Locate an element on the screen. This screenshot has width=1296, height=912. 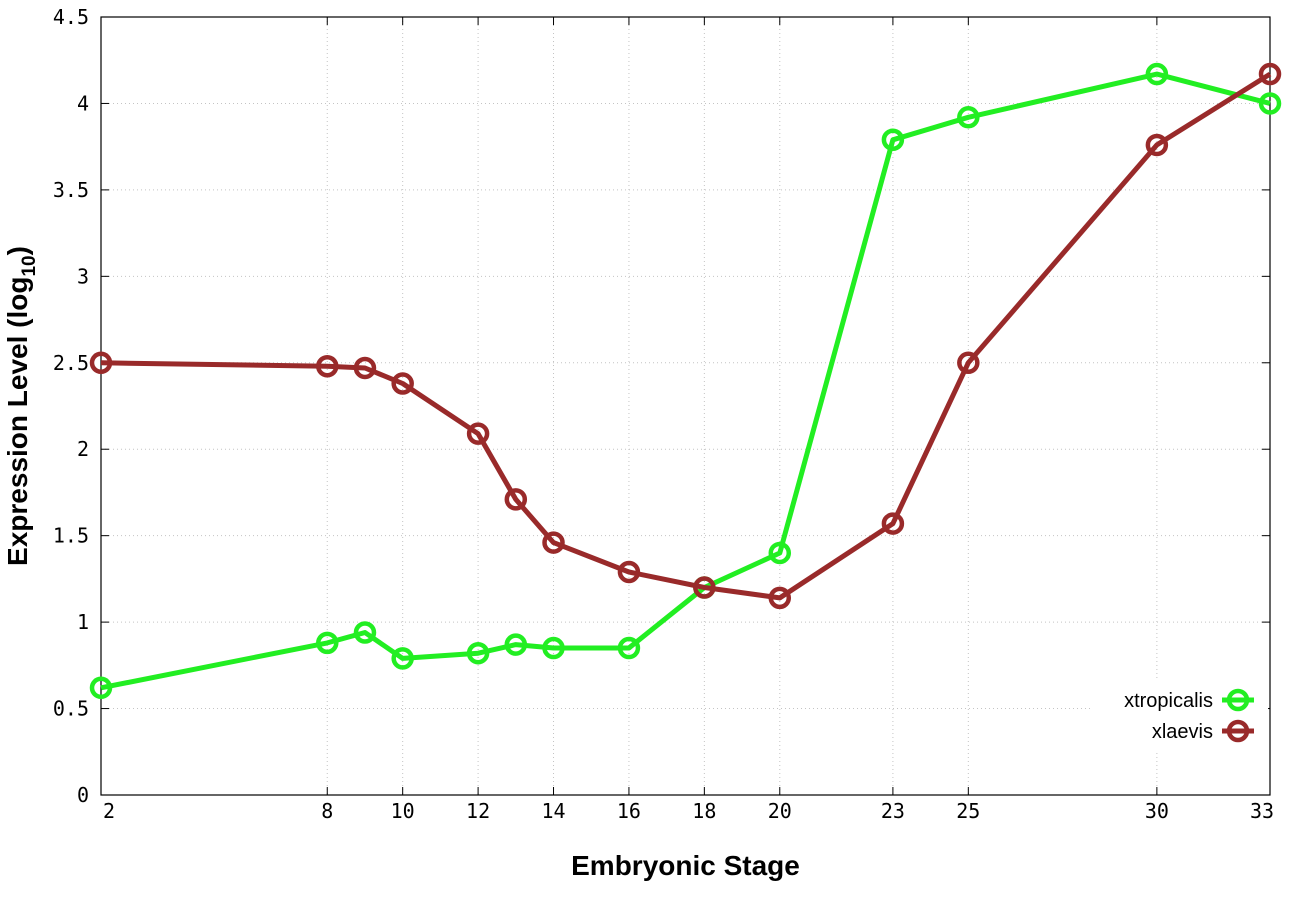
y-axis-label-subscript: 10 is located at coordinates (29, 265).